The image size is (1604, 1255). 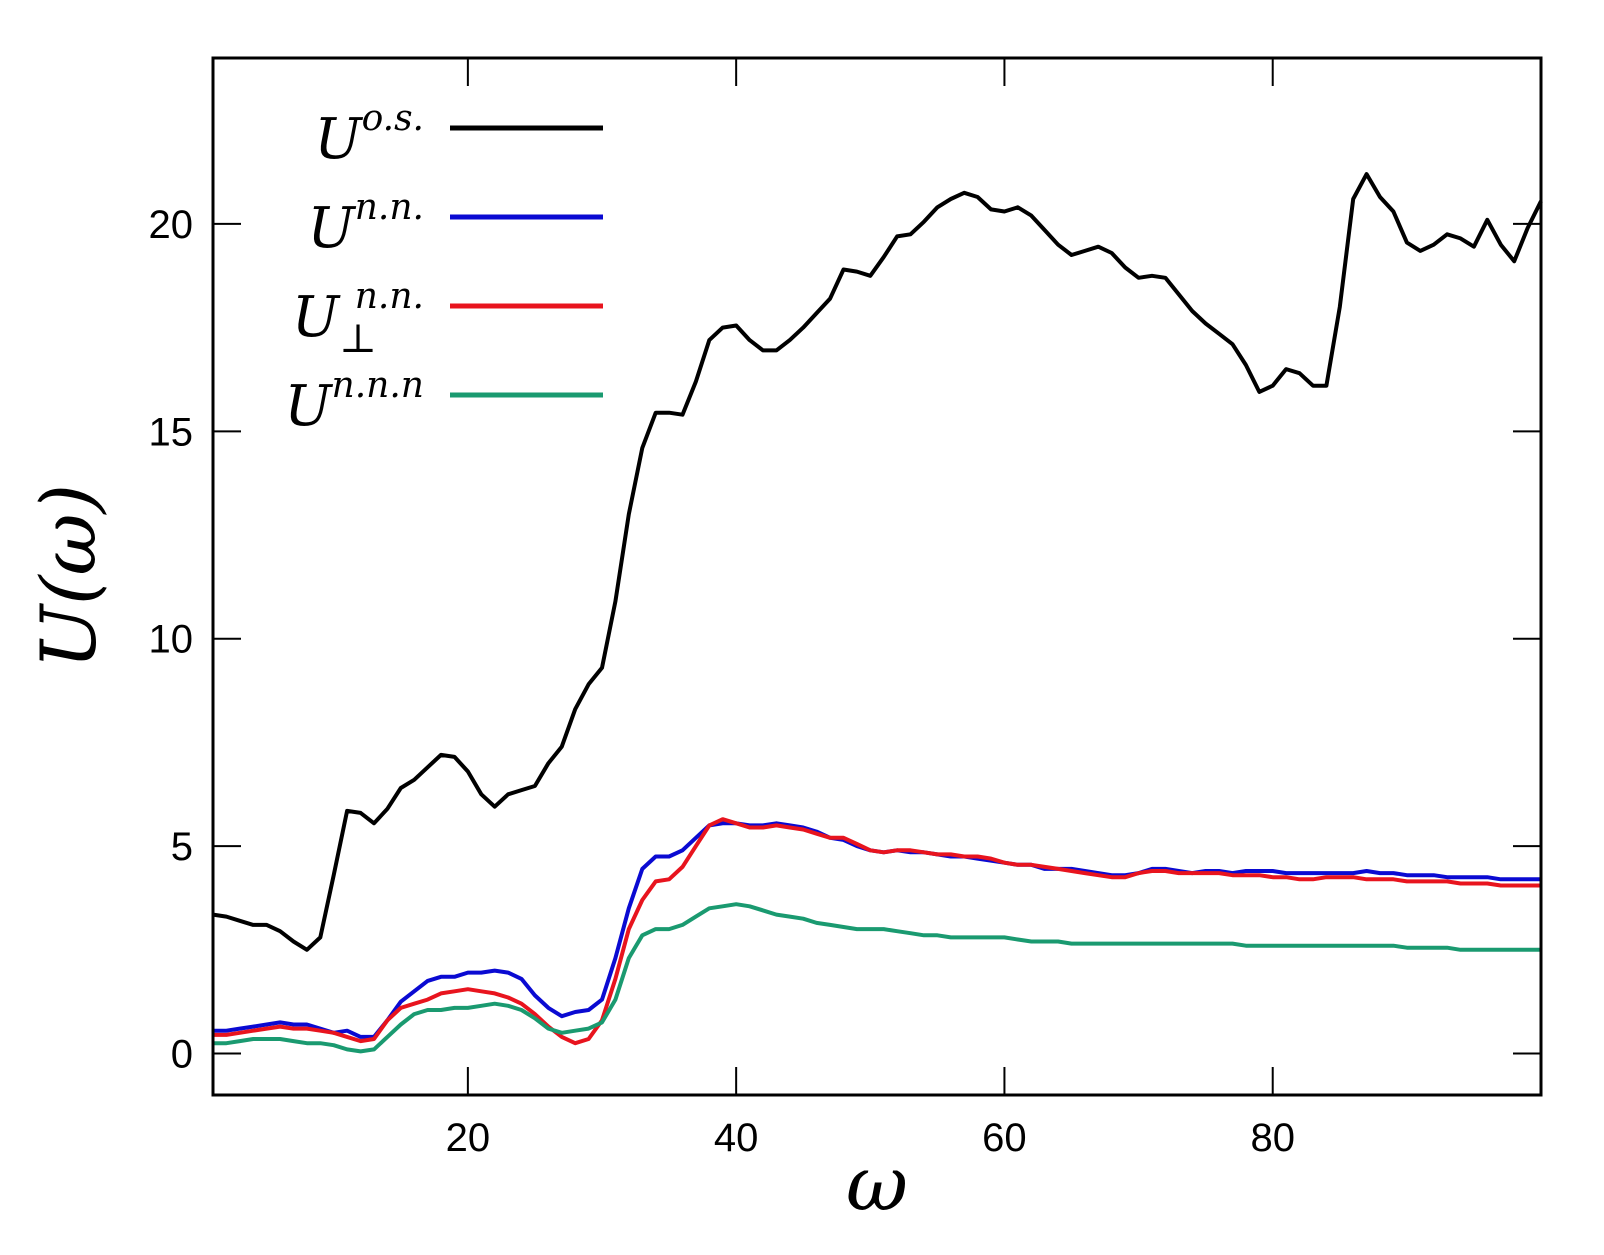 I want to click on x-tick-label: 20, so click(x=468, y=1138).